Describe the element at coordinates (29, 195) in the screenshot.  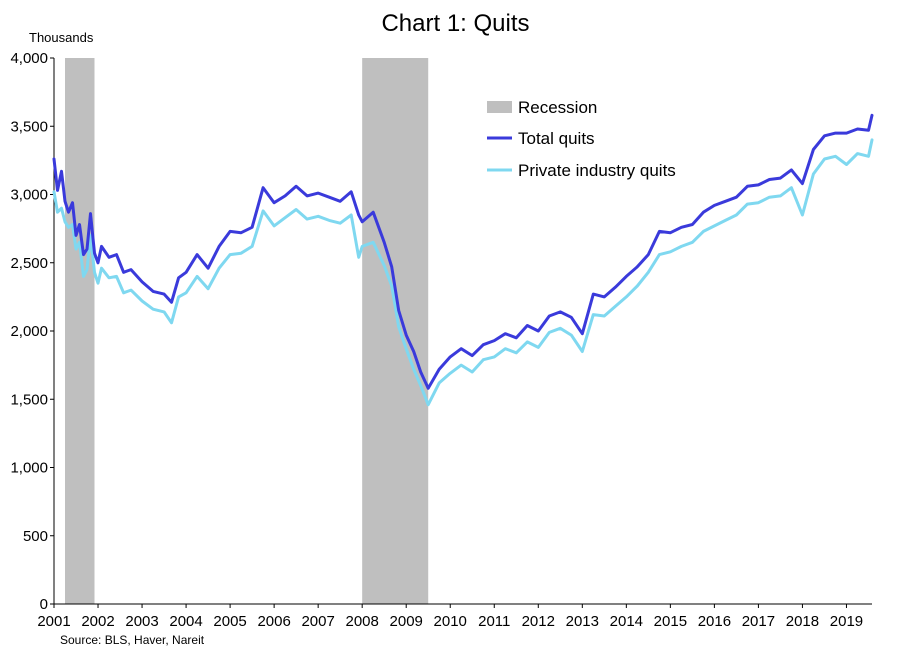
I see `y-tick-label: 3,000` at that location.